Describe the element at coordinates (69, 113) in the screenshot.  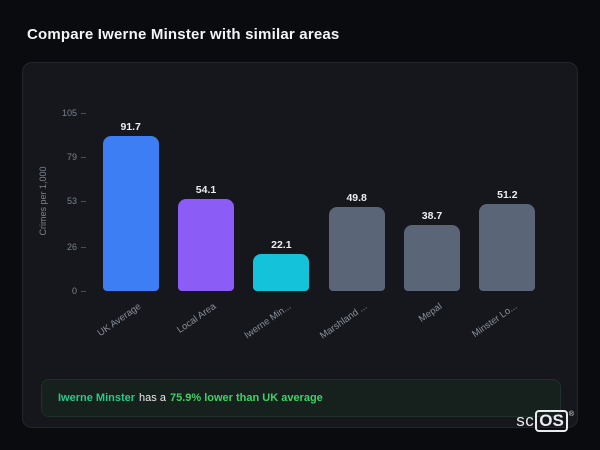
I see `y-tick-label: 105` at that location.